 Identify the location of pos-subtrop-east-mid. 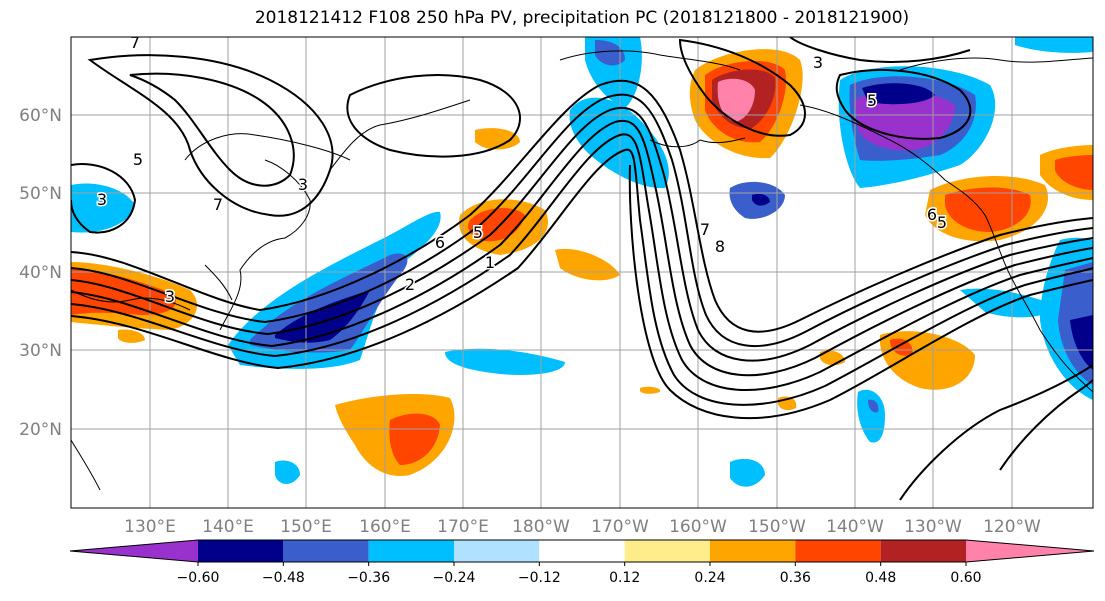
(901, 347).